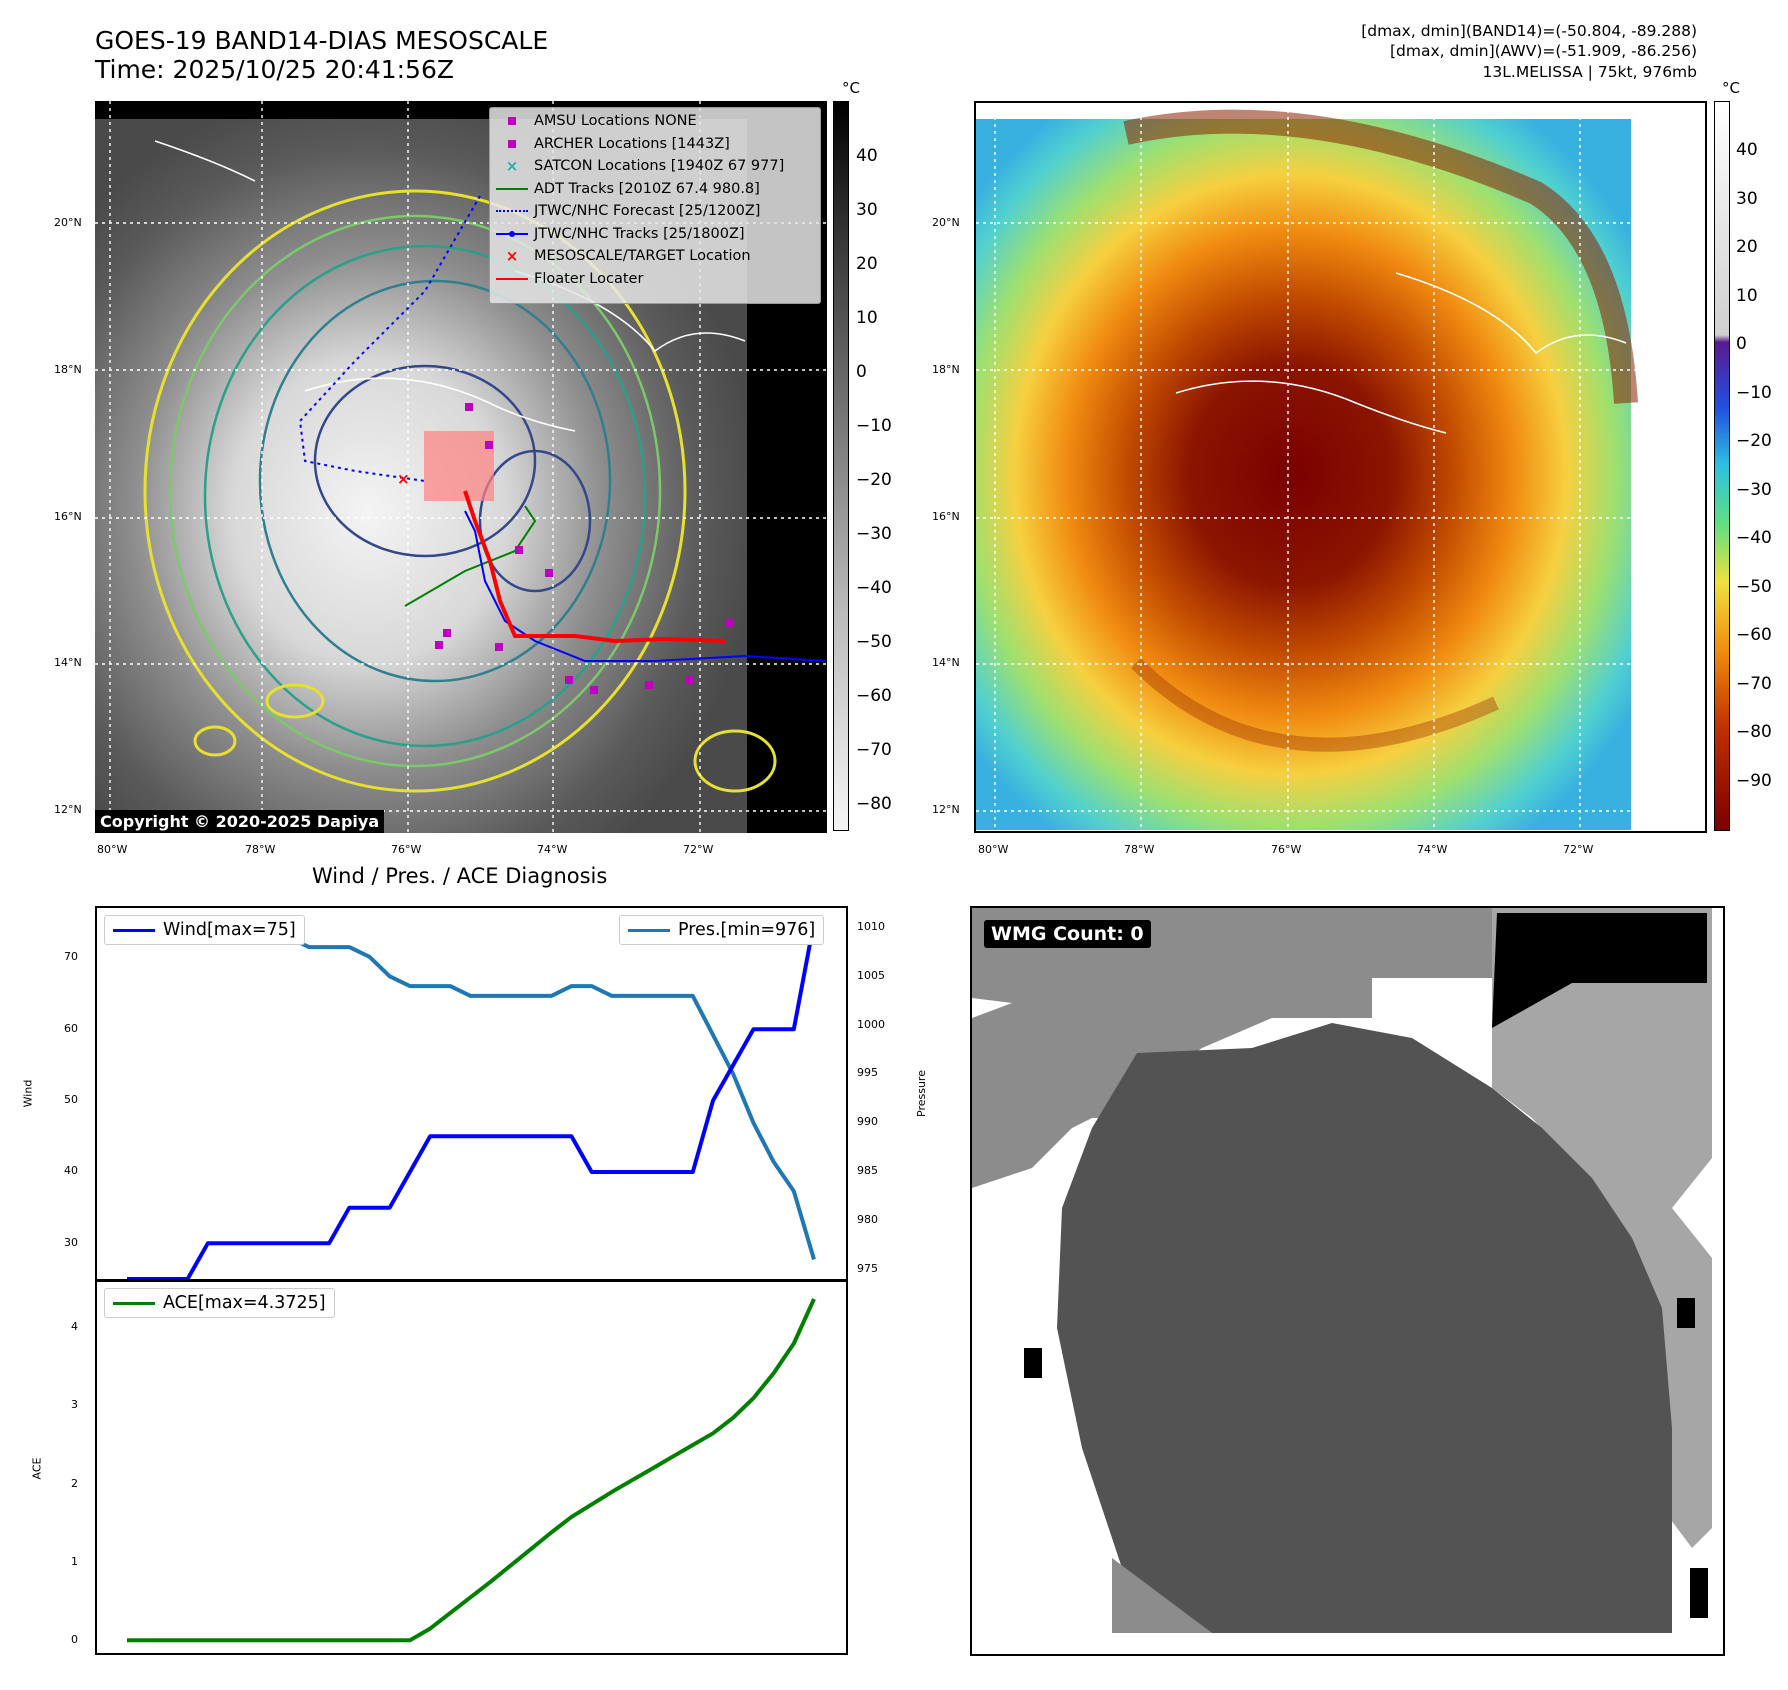  Describe the element at coordinates (512, 233) in the screenshot. I see `line-dot-icon` at that location.